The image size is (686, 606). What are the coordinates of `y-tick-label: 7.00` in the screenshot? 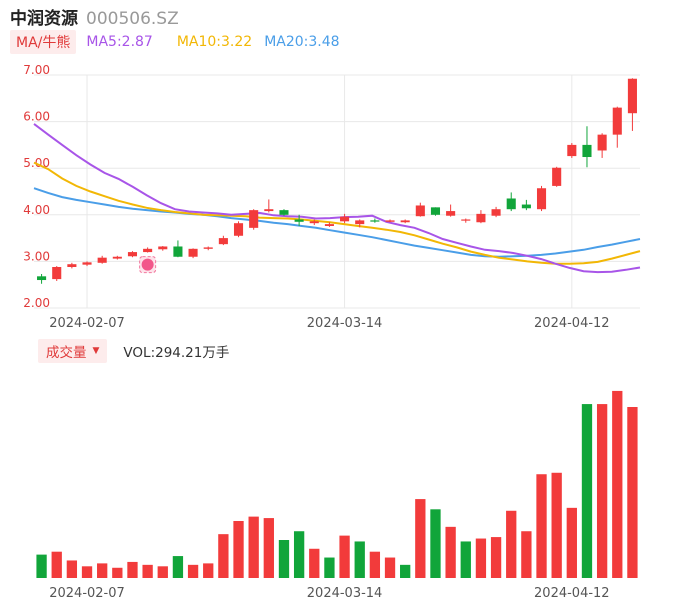 It's located at (36, 70).